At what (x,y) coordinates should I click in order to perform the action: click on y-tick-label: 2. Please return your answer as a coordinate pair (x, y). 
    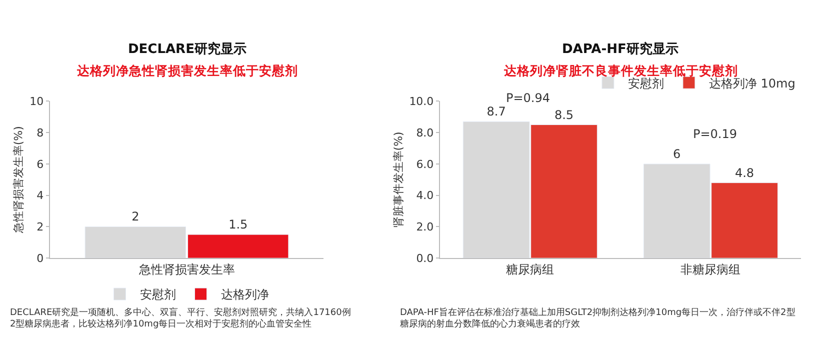
    Looking at the image, I should click on (40, 227).